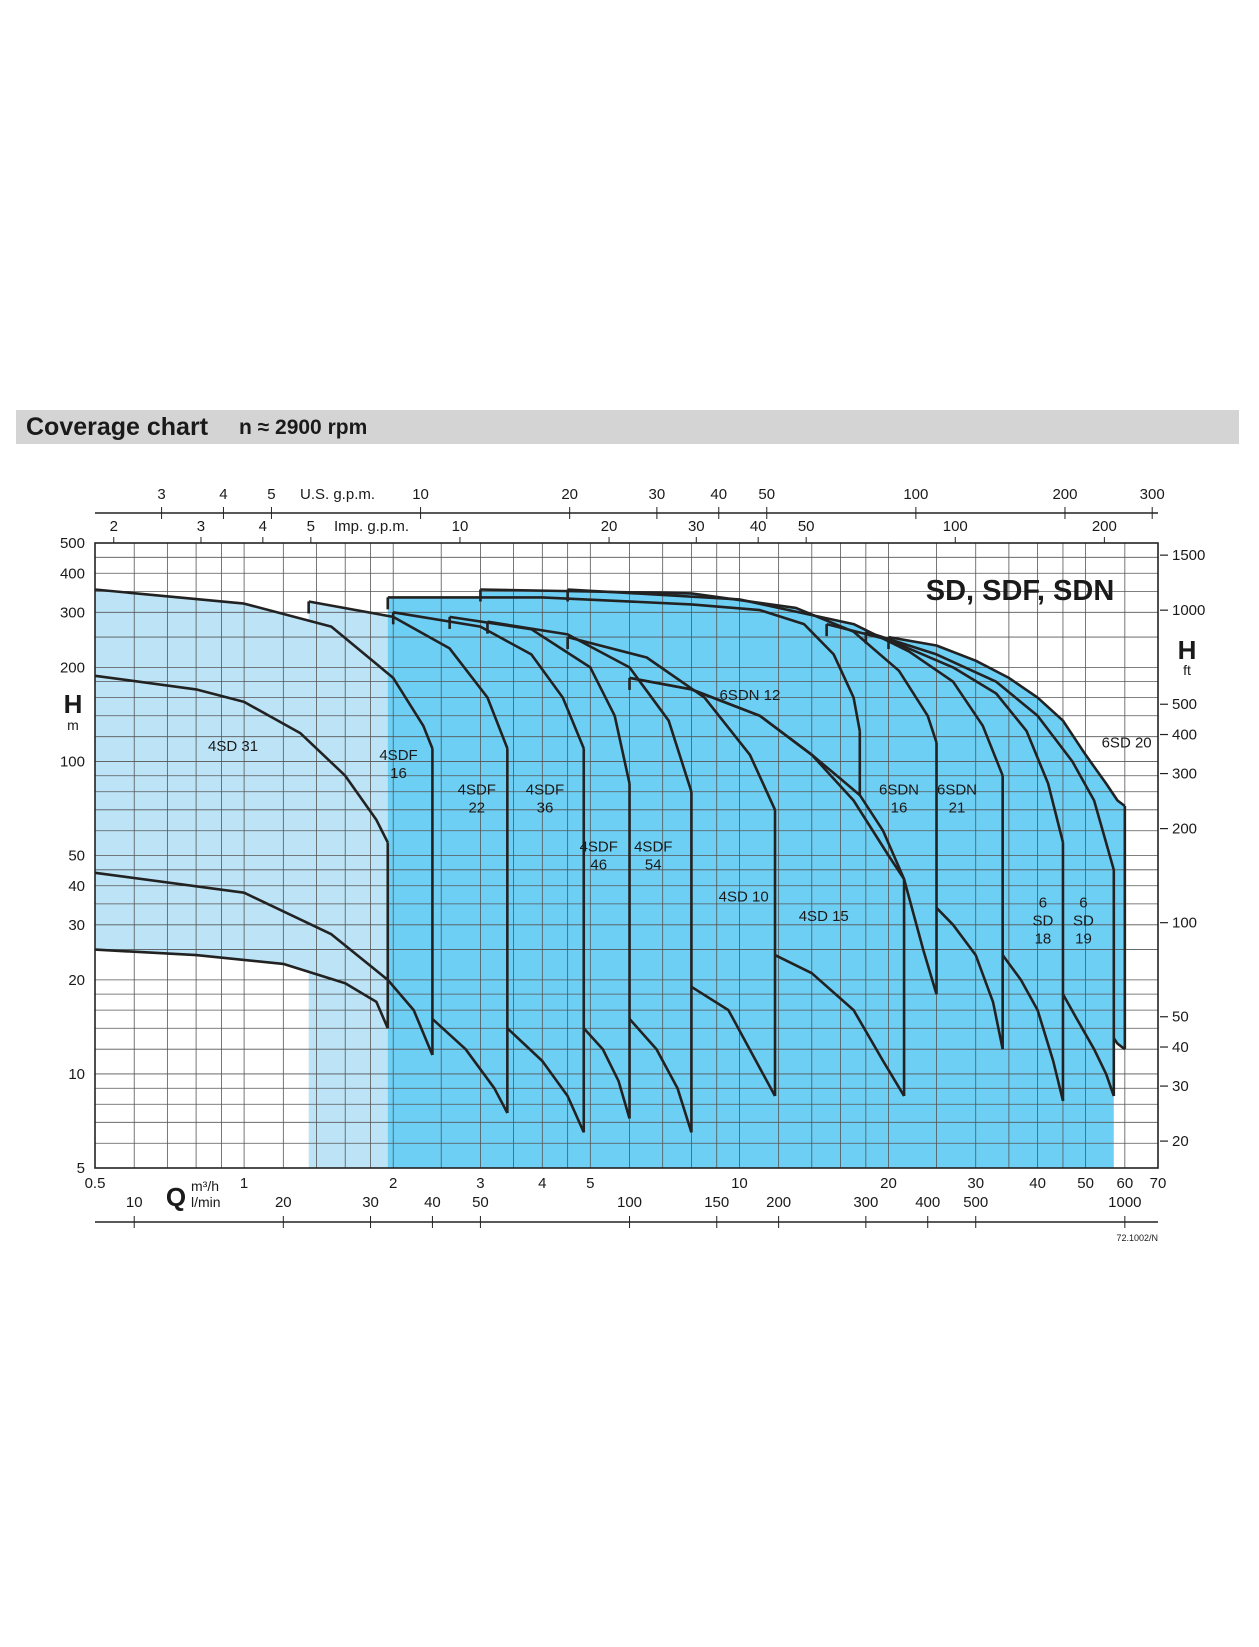 This screenshot has height=1647, width=1259. What do you see at coordinates (1187, 670) in the screenshot?
I see `h-right-unit: ft` at bounding box center [1187, 670].